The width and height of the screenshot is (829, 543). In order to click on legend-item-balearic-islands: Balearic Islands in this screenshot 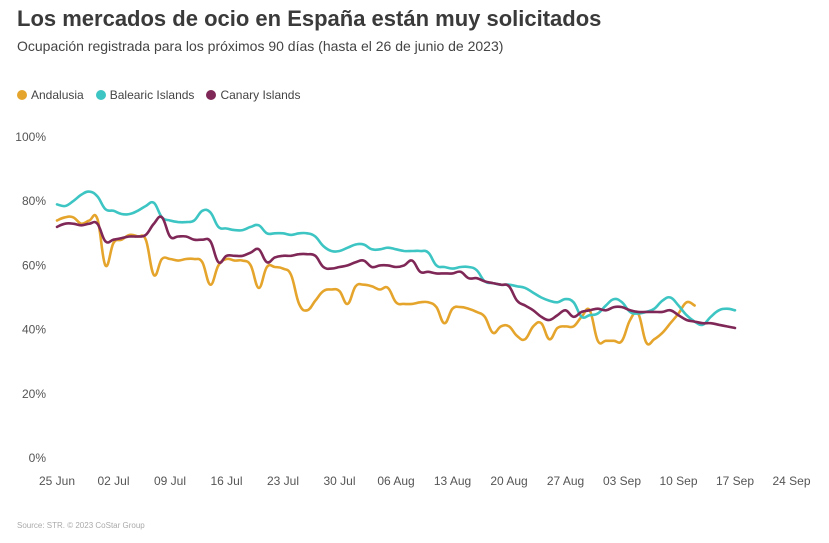, I will do `click(145, 95)`.